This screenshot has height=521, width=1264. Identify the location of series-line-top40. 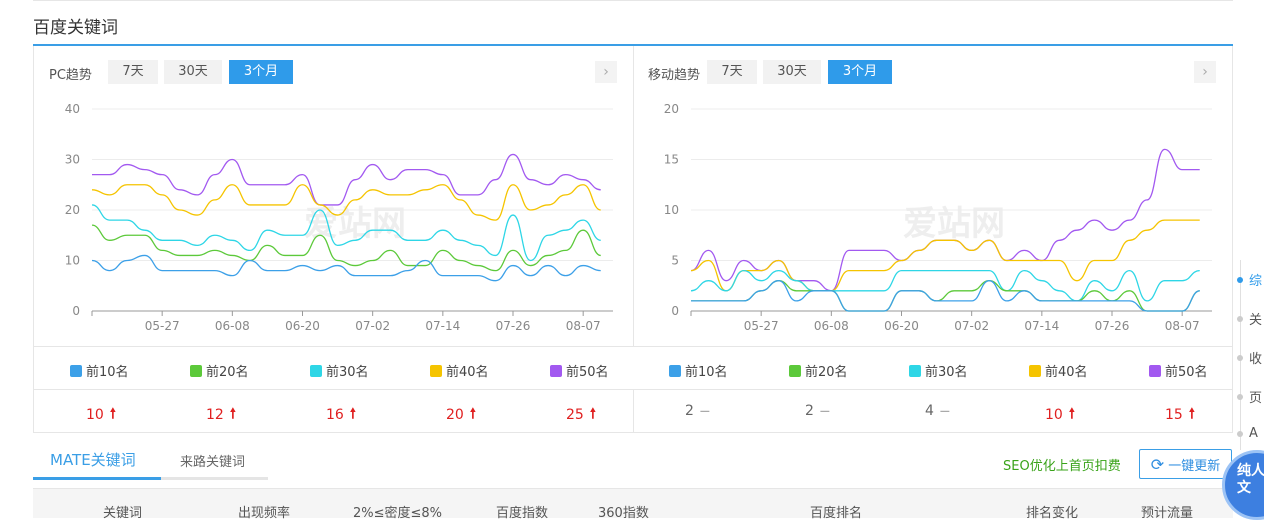
(346, 202).